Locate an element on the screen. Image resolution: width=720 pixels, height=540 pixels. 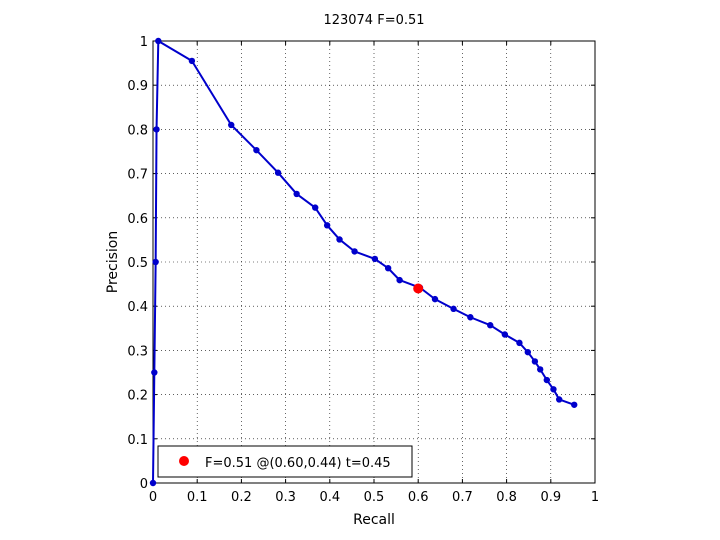
y-tick-label: 0.8 is located at coordinates (137, 130).